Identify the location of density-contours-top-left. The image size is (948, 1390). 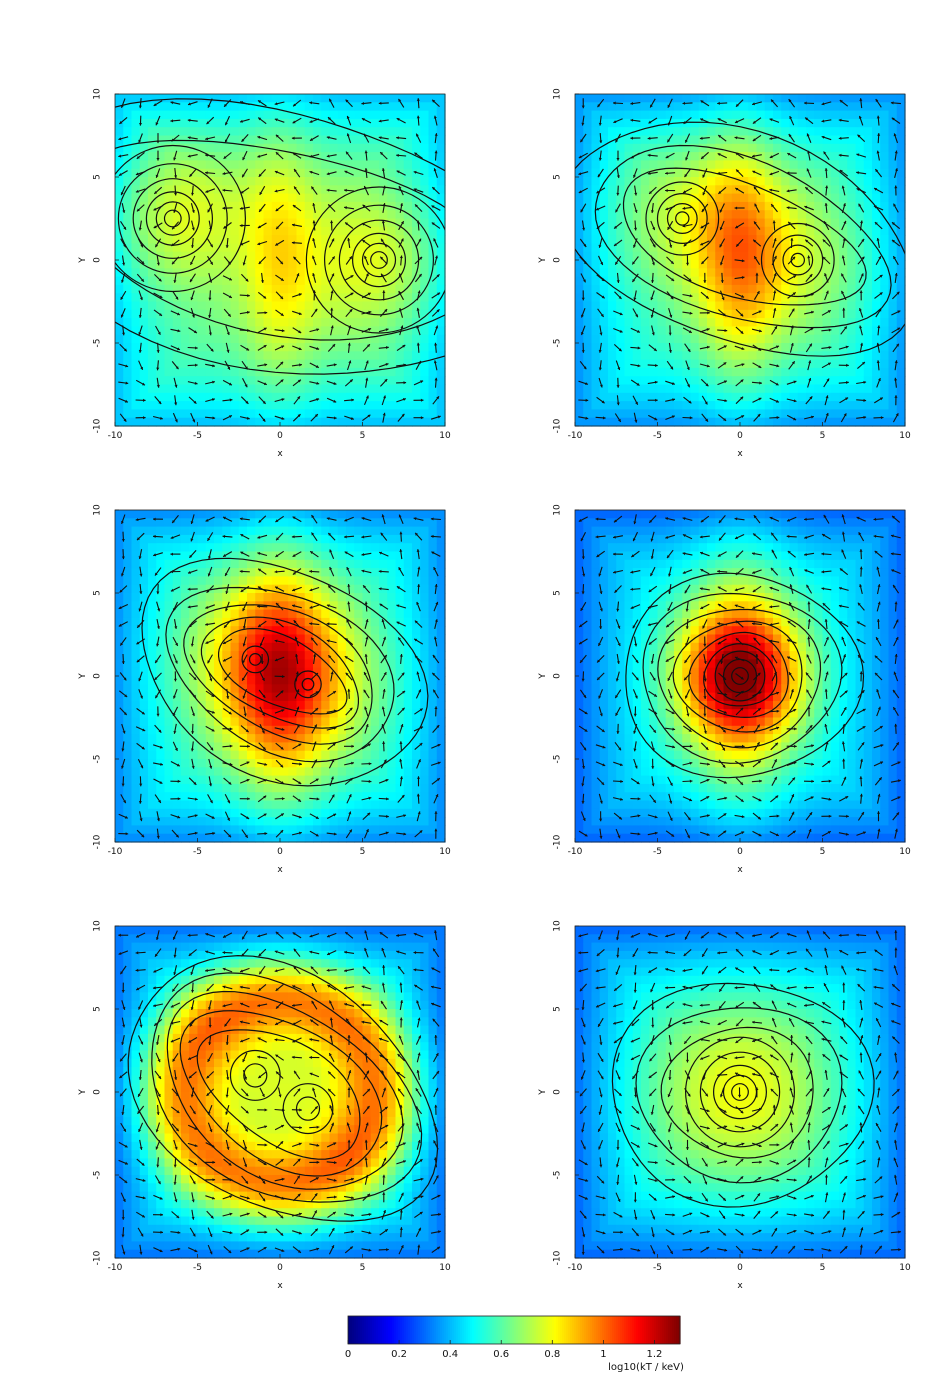
(280, 236).